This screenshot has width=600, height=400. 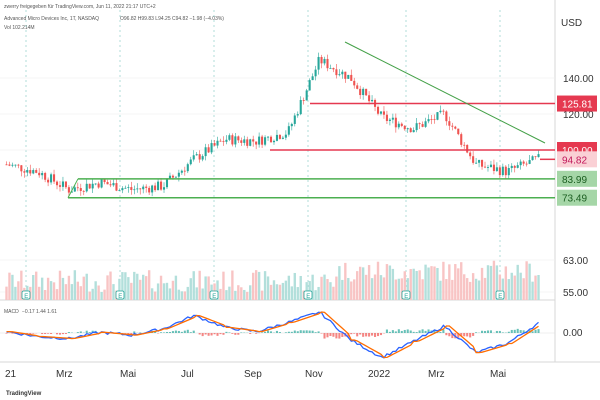 What do you see at coordinates (24, 394) in the screenshot?
I see `tradingview-logo: TradingView` at bounding box center [24, 394].